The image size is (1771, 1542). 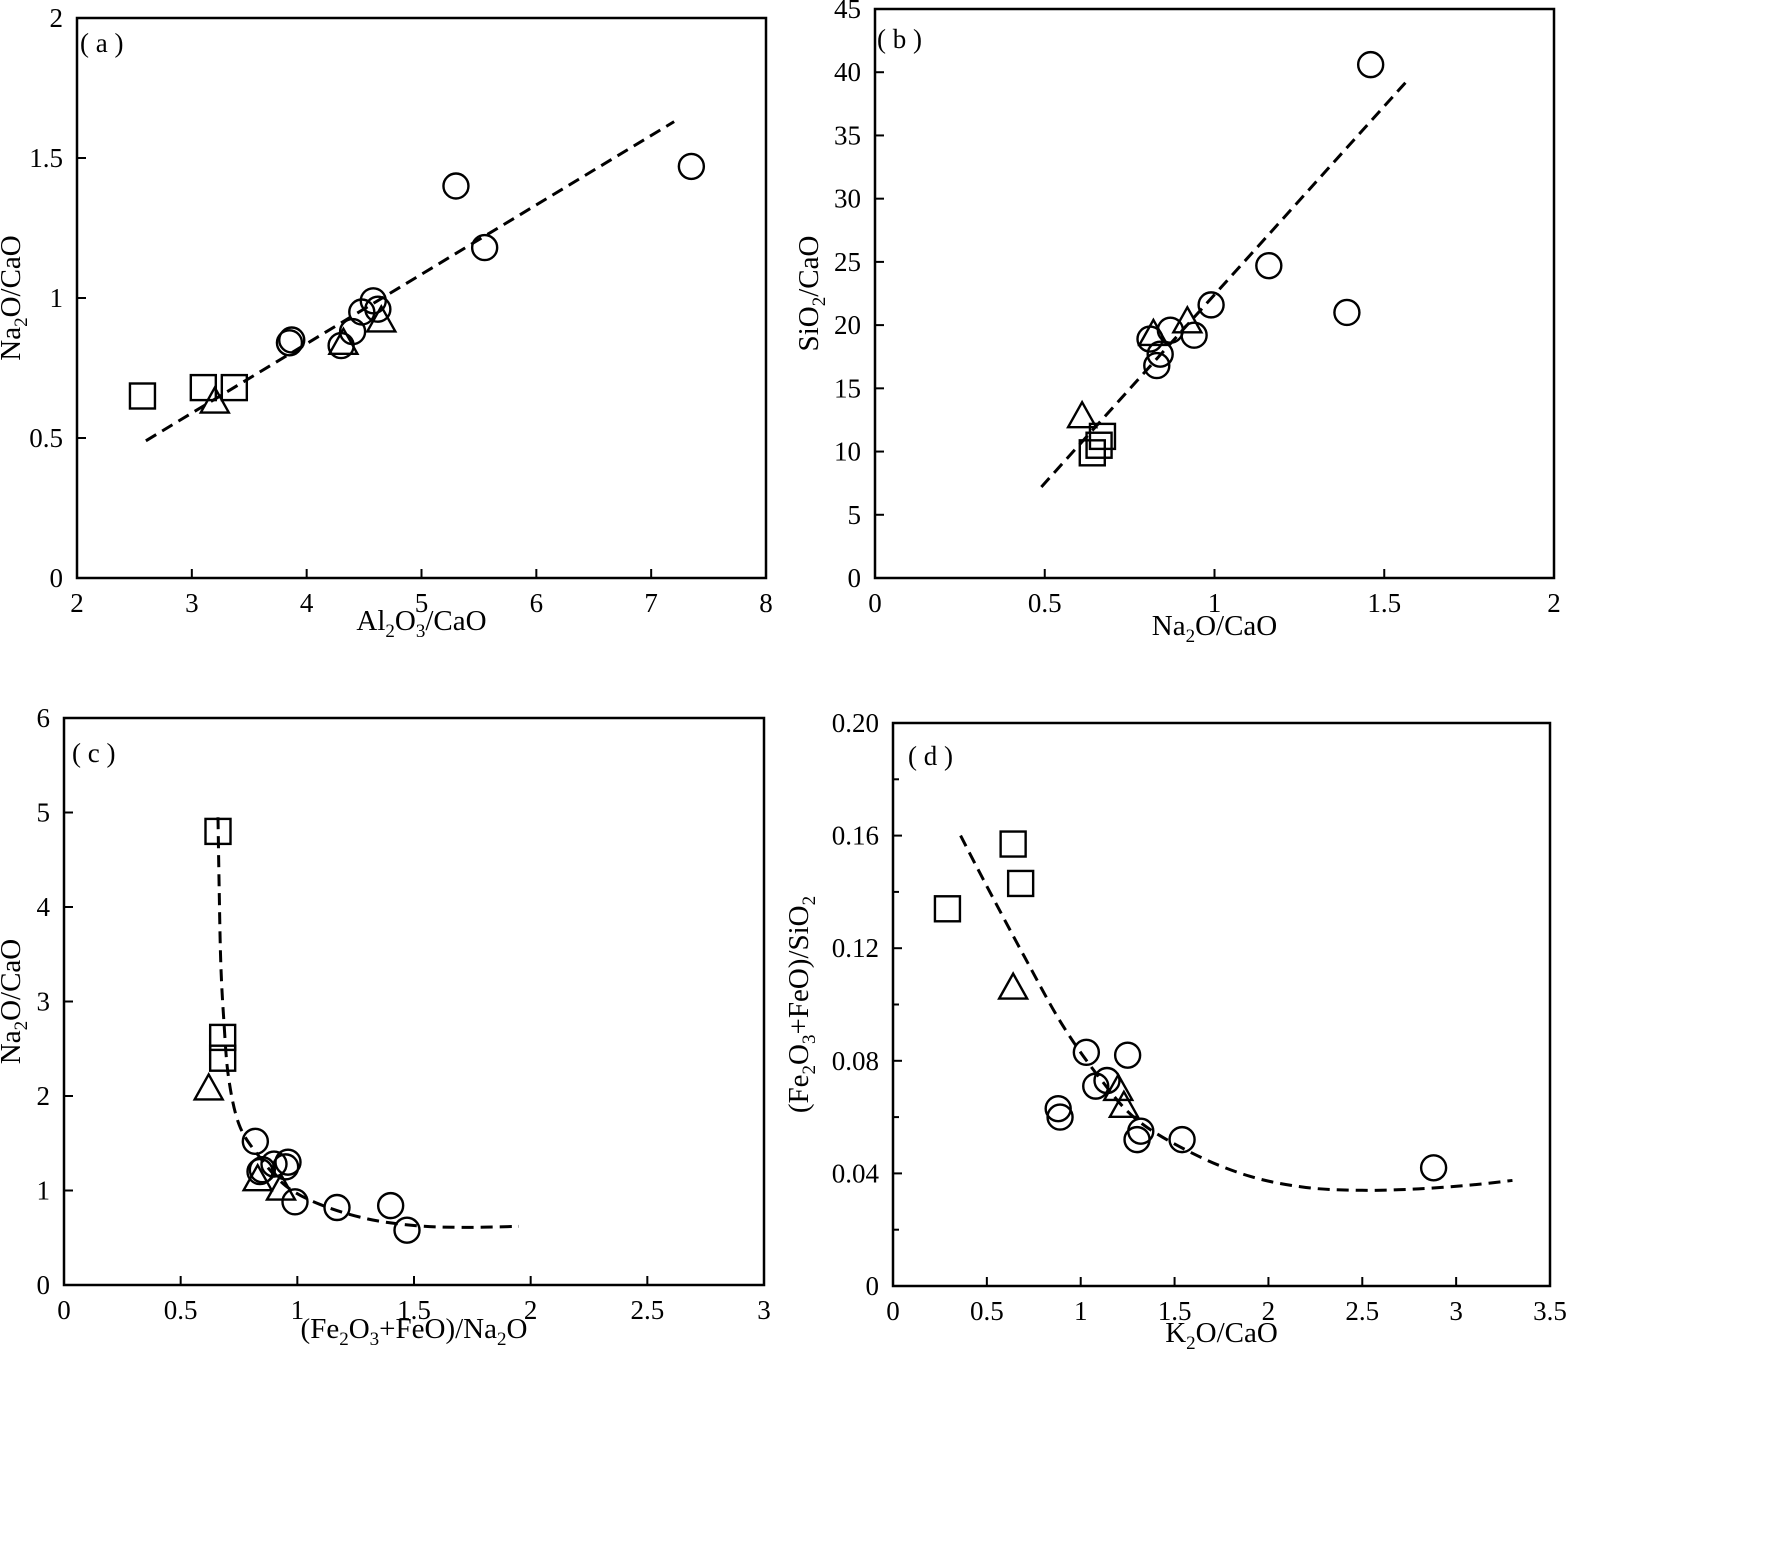 What do you see at coordinates (1221, 1335) in the screenshot?
I see `x-axis-title: K2​O/CaO` at bounding box center [1221, 1335].